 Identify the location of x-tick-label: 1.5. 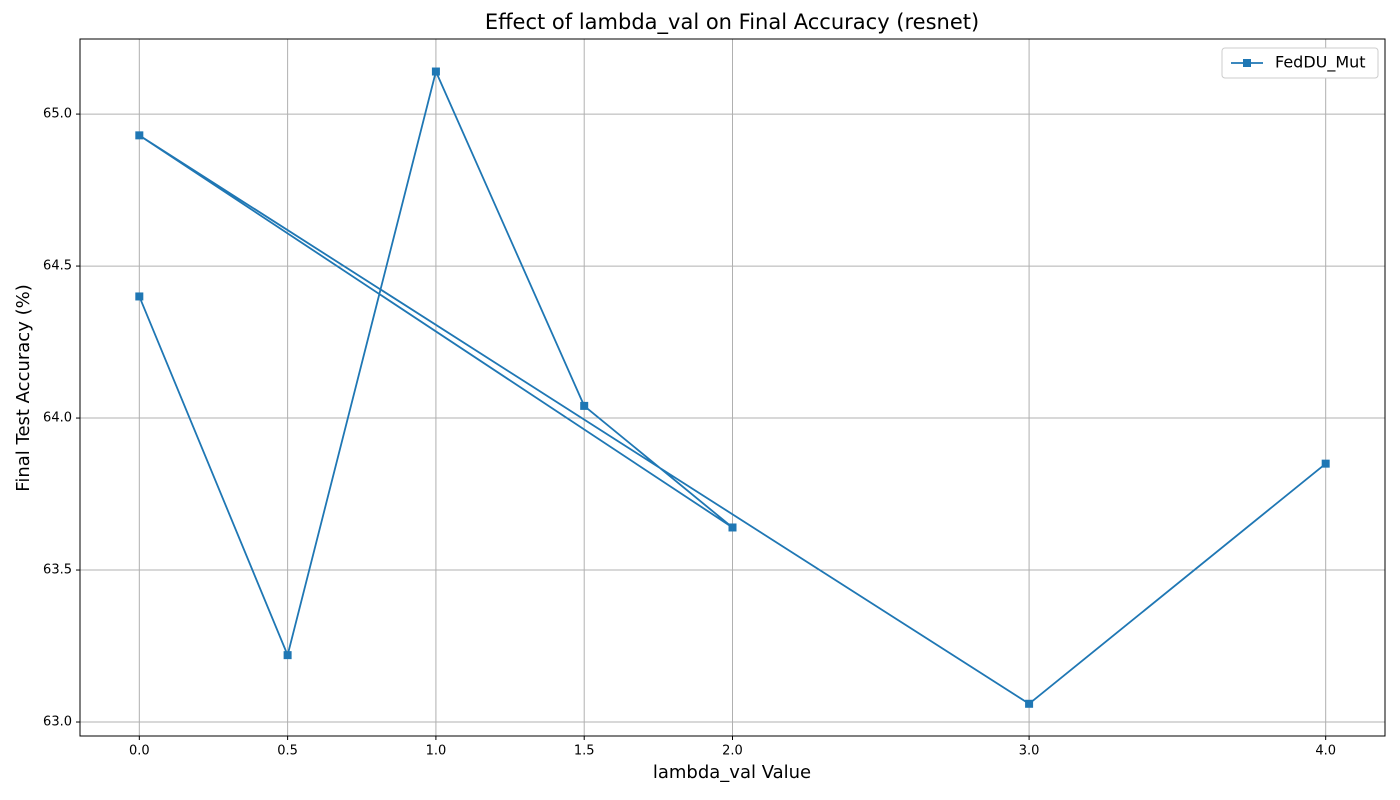
(584, 751).